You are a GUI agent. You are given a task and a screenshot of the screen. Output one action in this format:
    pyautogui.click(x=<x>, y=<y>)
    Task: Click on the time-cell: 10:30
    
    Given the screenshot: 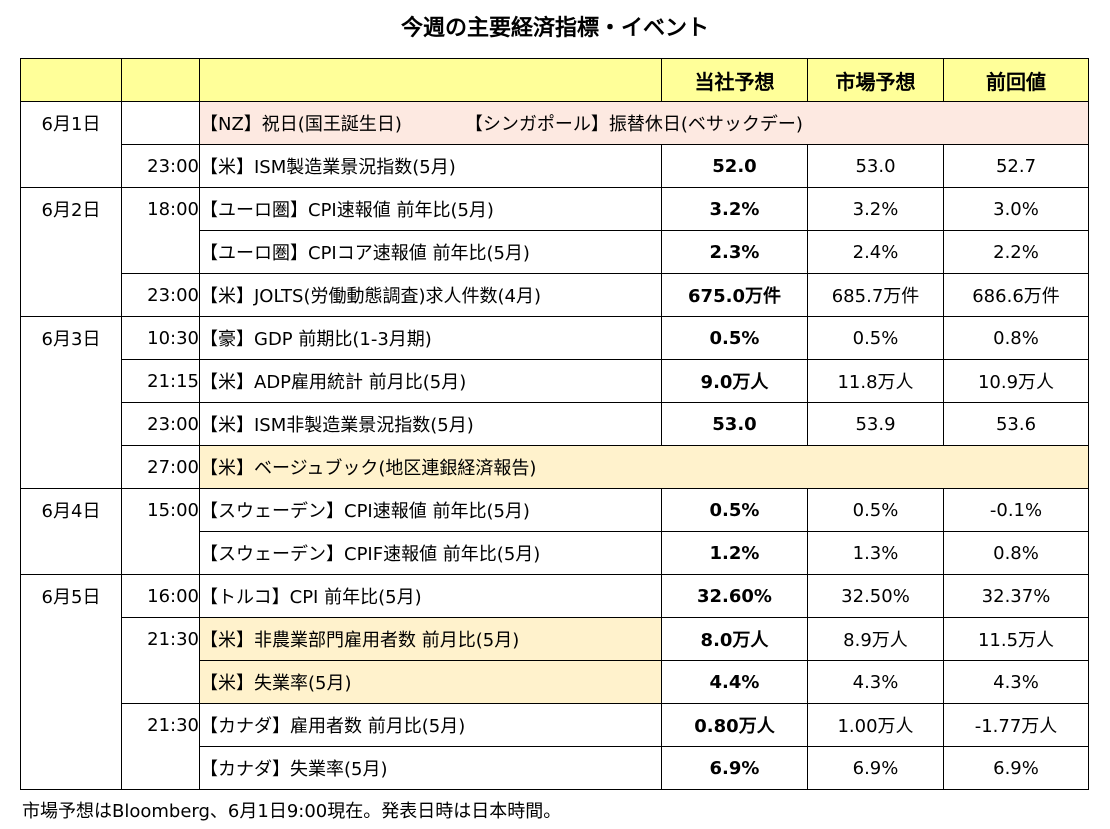 What is the action you would take?
    pyautogui.click(x=160, y=338)
    